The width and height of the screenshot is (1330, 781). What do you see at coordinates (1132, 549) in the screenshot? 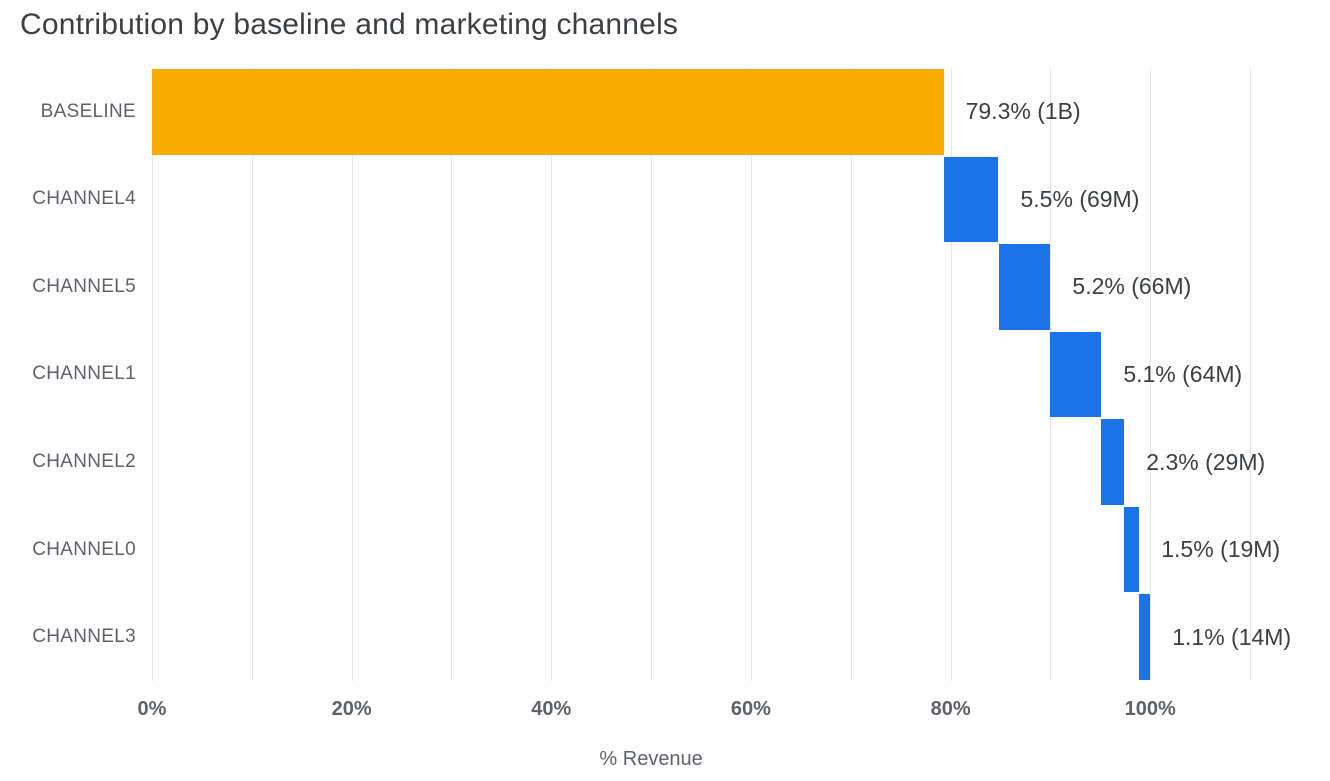
I see `bar-channel0` at bounding box center [1132, 549].